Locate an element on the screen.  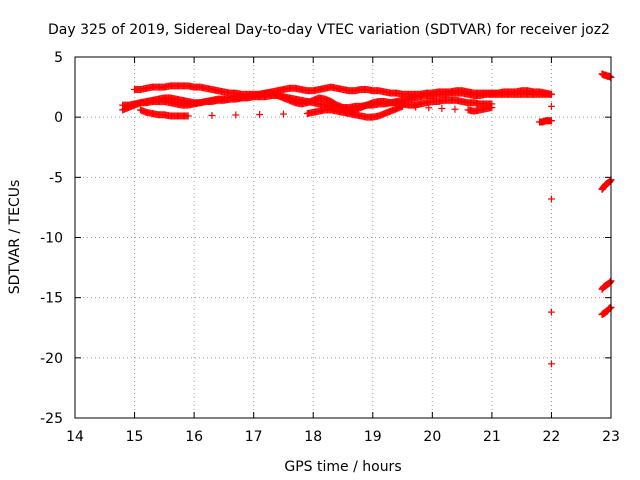
x-tick-label: 14 is located at coordinates (75, 437).